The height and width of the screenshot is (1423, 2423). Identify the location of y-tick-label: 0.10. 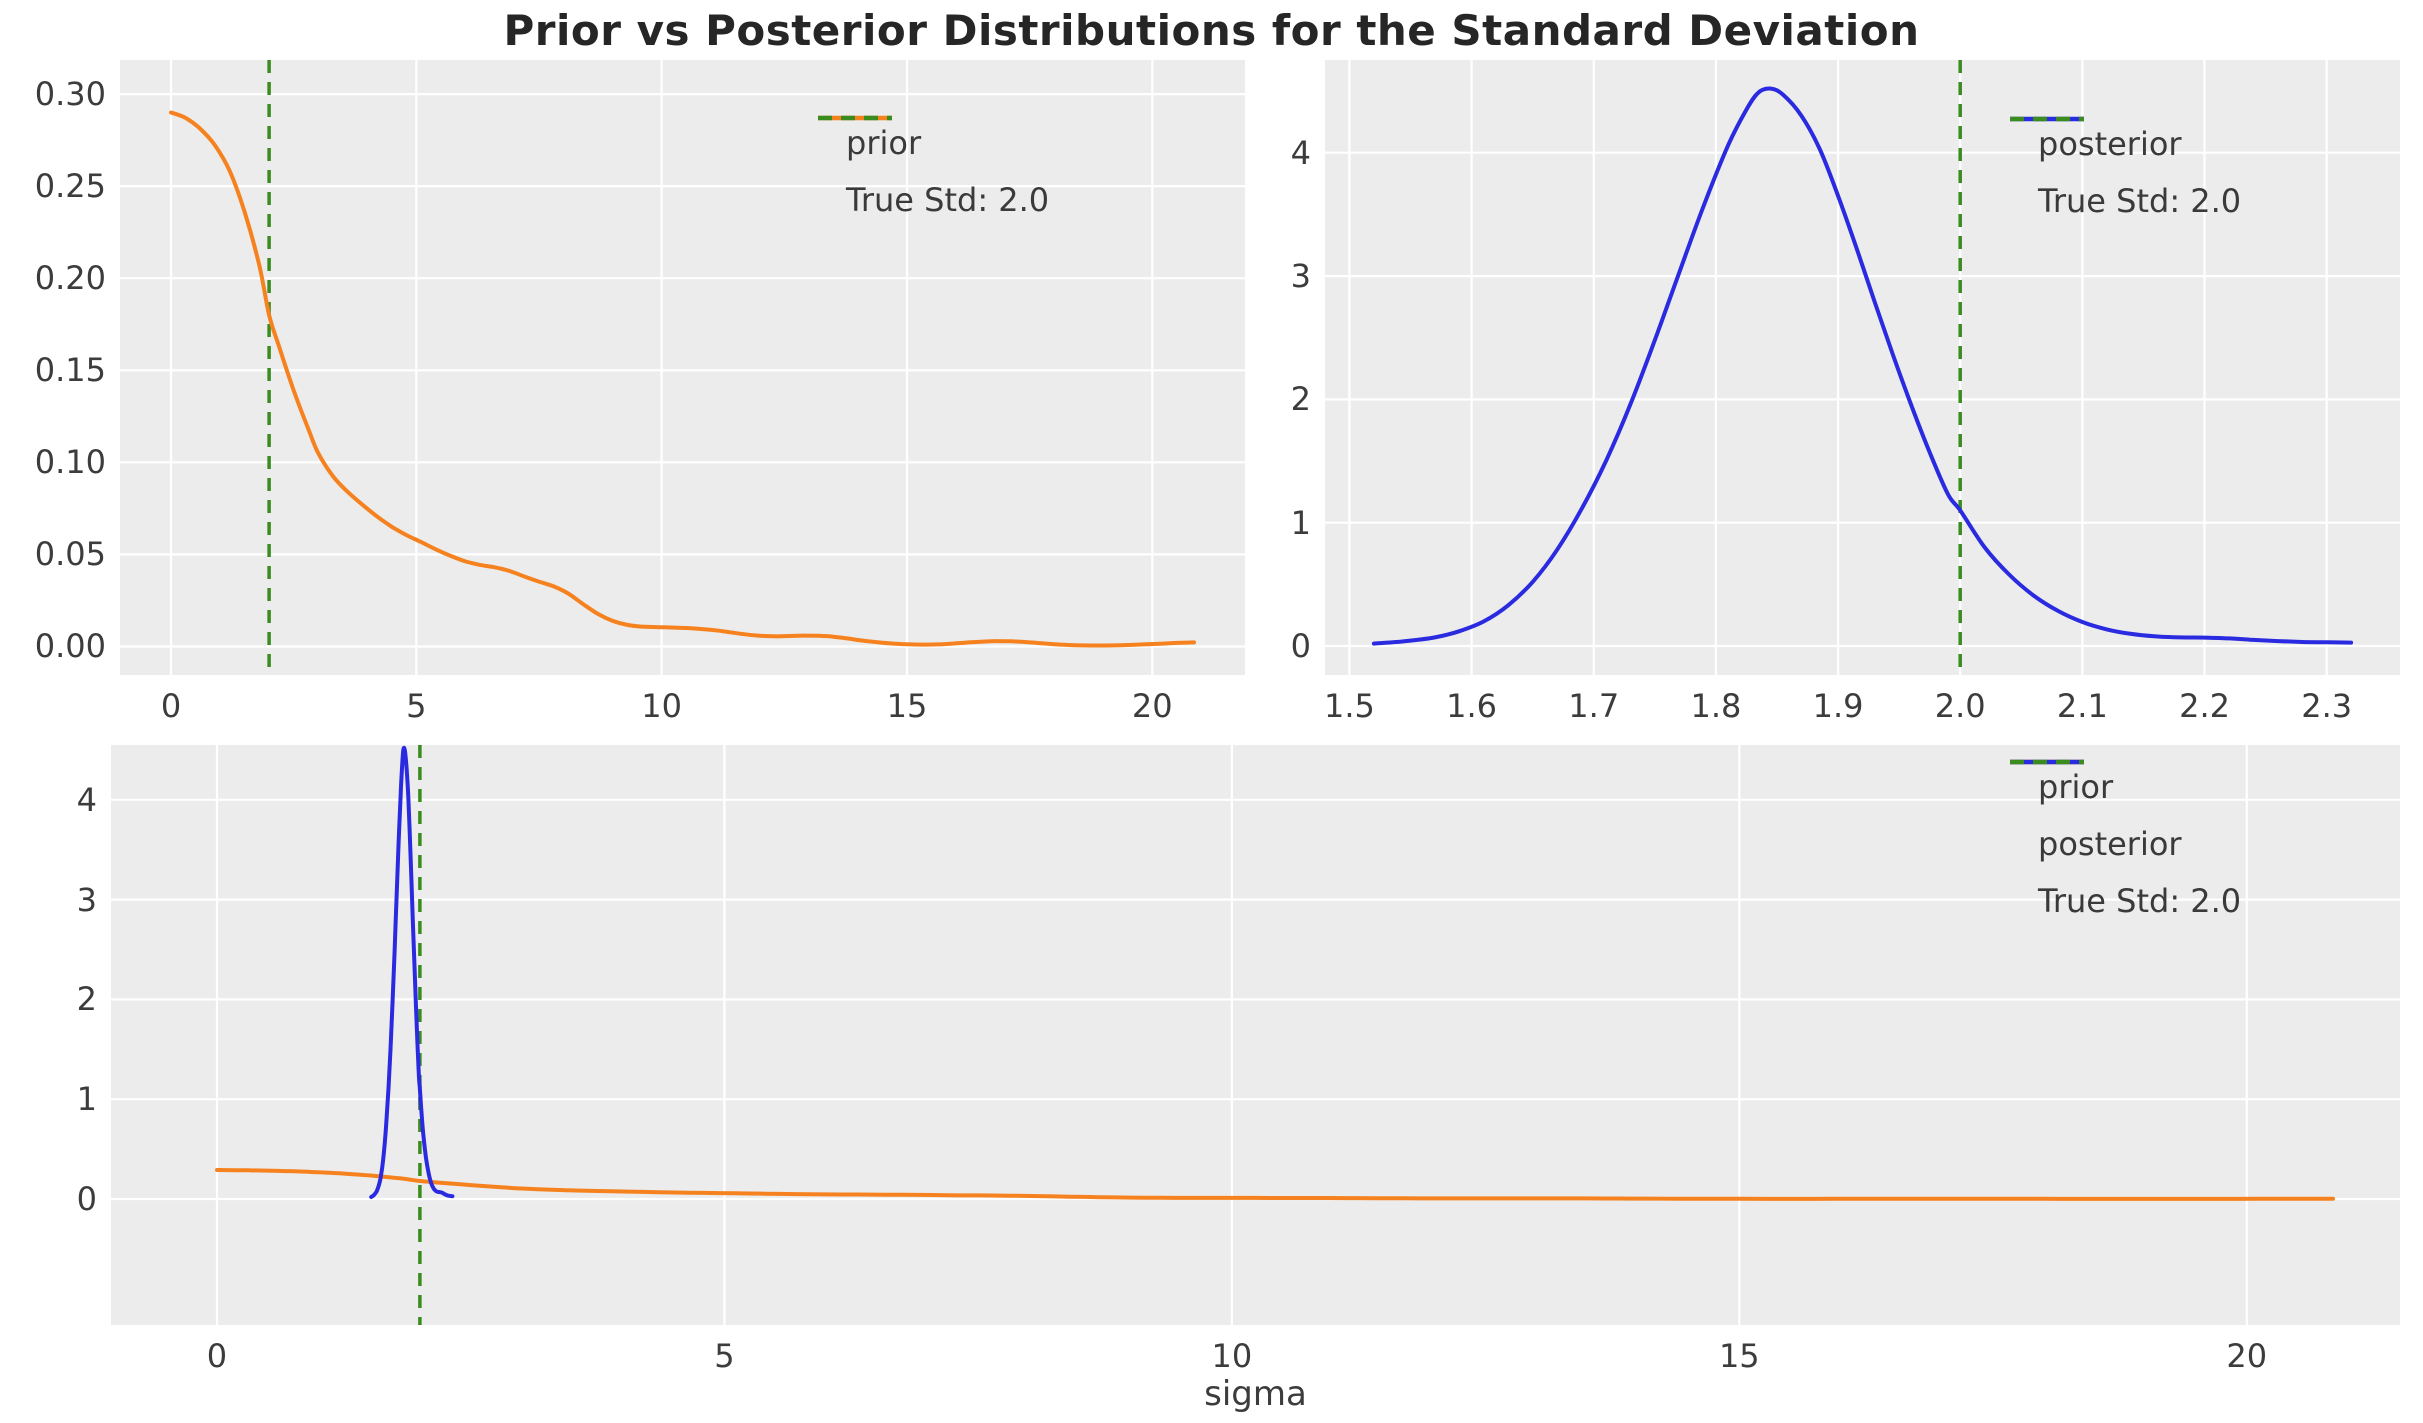
(70, 462).